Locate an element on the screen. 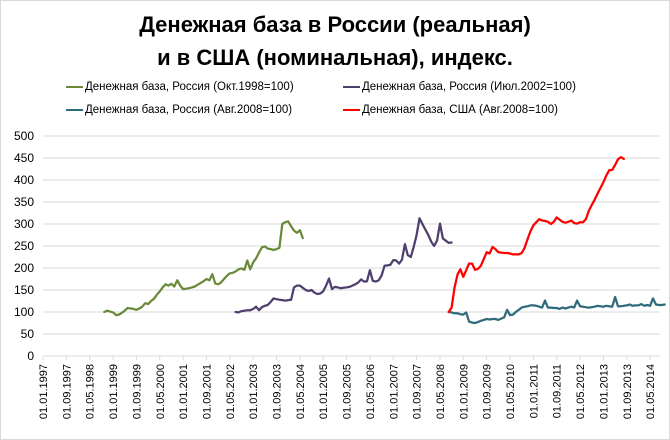 The width and height of the screenshot is (670, 440). x-tick-label: 01.05.2000 is located at coordinates (161, 391).